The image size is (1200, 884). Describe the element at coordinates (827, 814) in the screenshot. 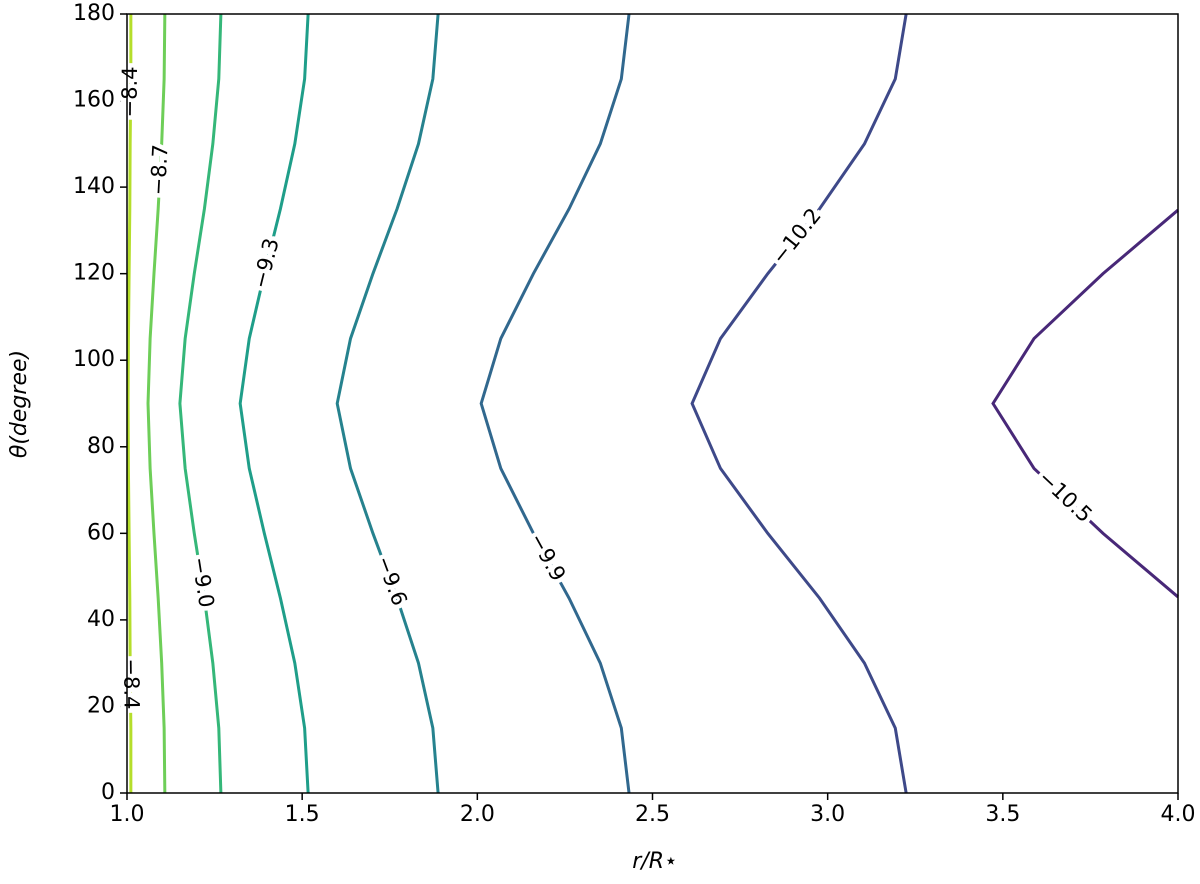

I see `x-tick-label: 3.0` at that location.